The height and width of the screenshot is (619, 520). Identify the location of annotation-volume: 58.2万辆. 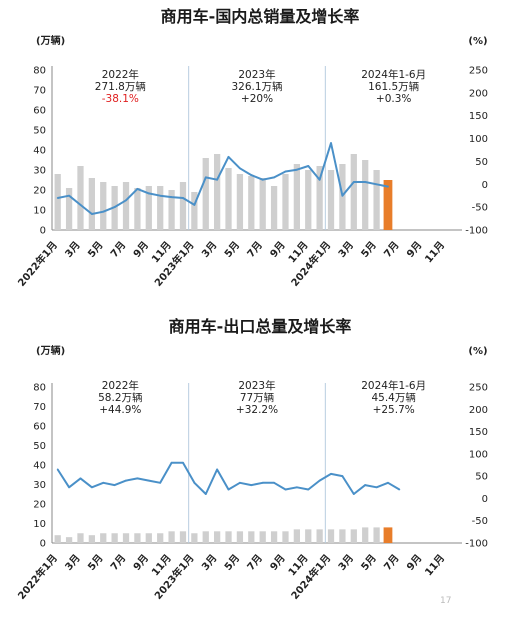
(120, 397).